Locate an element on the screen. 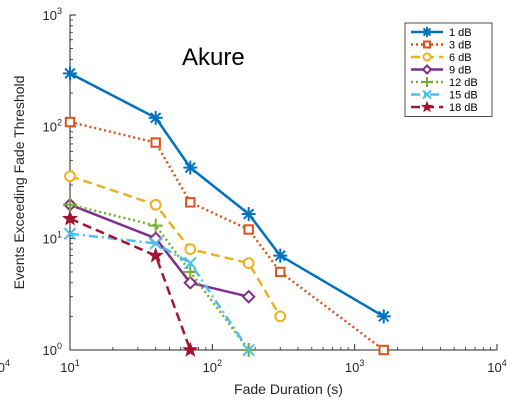 The image size is (512, 404). legend-entry: 15 dB is located at coordinates (444, 96).